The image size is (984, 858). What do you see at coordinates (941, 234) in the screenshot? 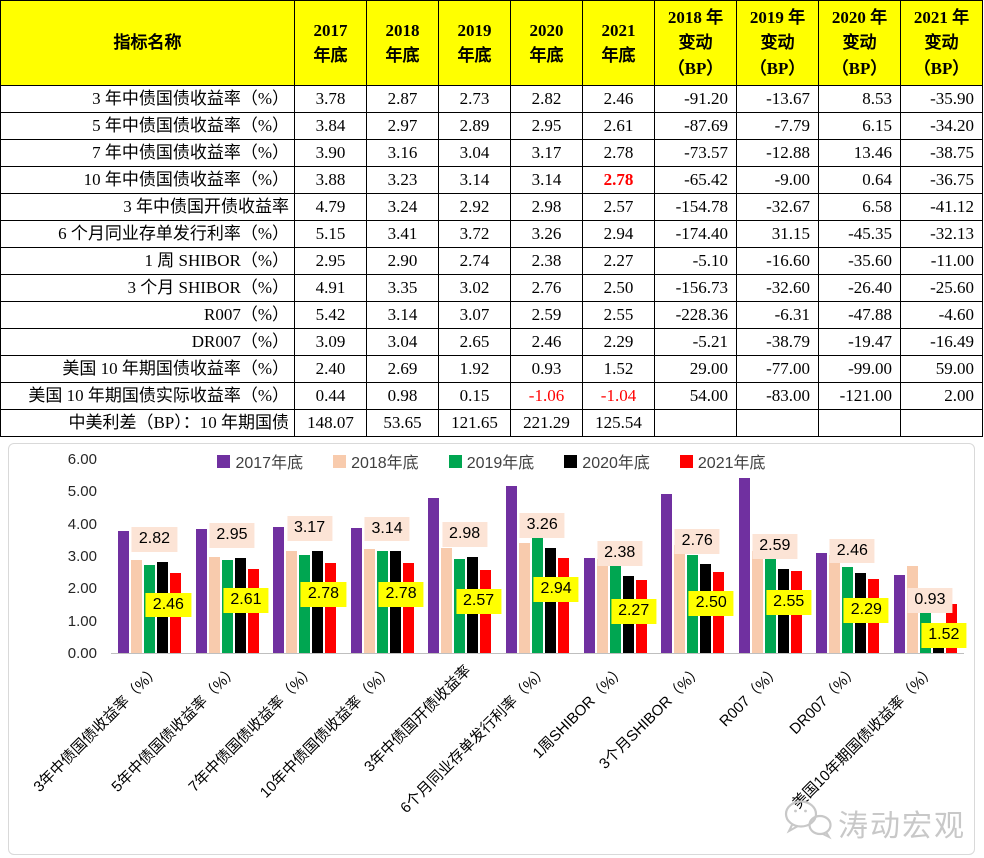
I see `change-cell: -32.13` at bounding box center [941, 234].